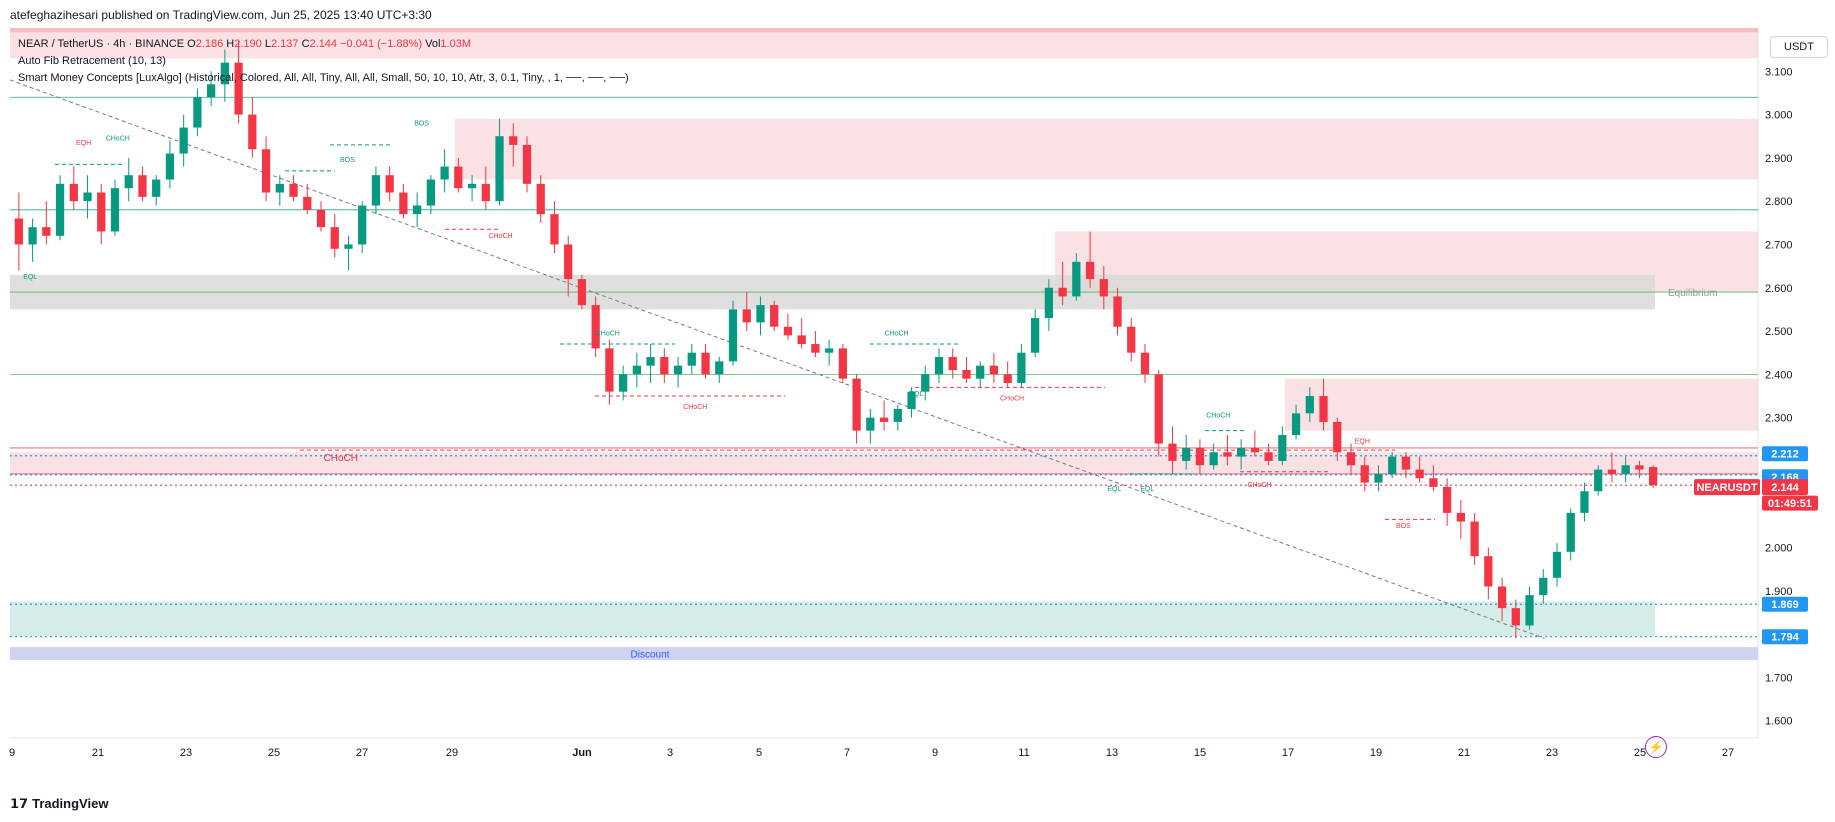  What do you see at coordinates (935, 753) in the screenshot?
I see `x-tick-label: 9` at bounding box center [935, 753].